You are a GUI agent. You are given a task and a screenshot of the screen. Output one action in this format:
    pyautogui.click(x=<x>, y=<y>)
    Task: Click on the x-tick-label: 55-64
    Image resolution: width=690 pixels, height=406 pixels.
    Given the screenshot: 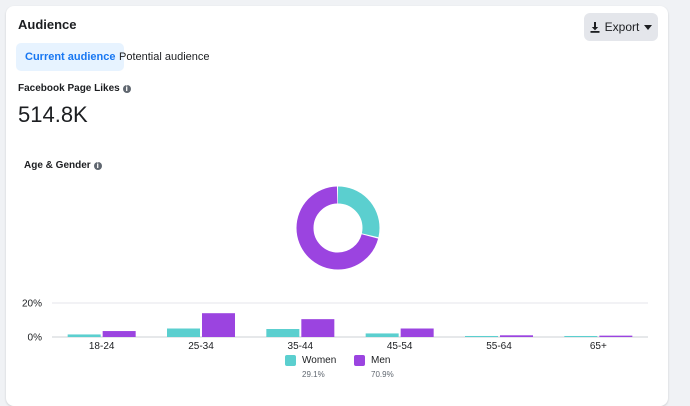 What is the action you would take?
    pyautogui.click(x=499, y=346)
    